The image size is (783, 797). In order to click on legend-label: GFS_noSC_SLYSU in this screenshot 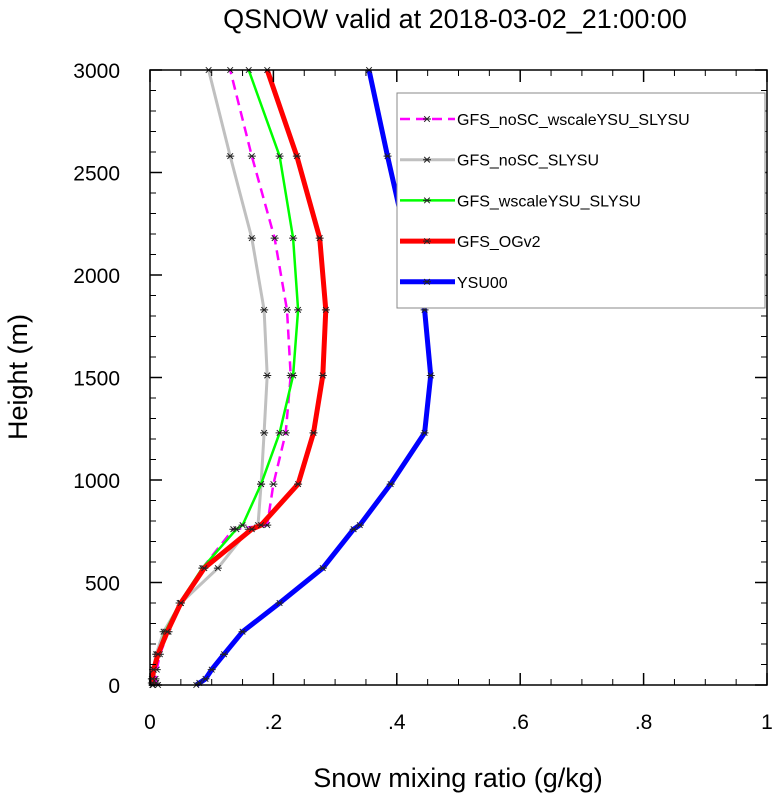, I will do `click(528, 161)`.